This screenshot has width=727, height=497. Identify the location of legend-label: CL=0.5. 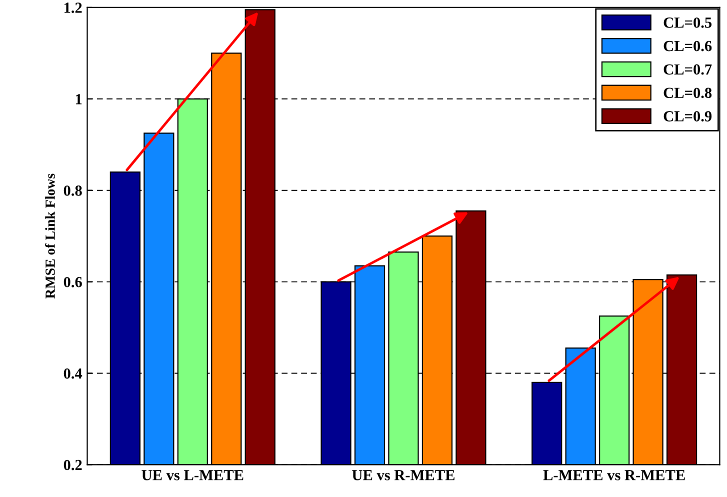
(688, 22).